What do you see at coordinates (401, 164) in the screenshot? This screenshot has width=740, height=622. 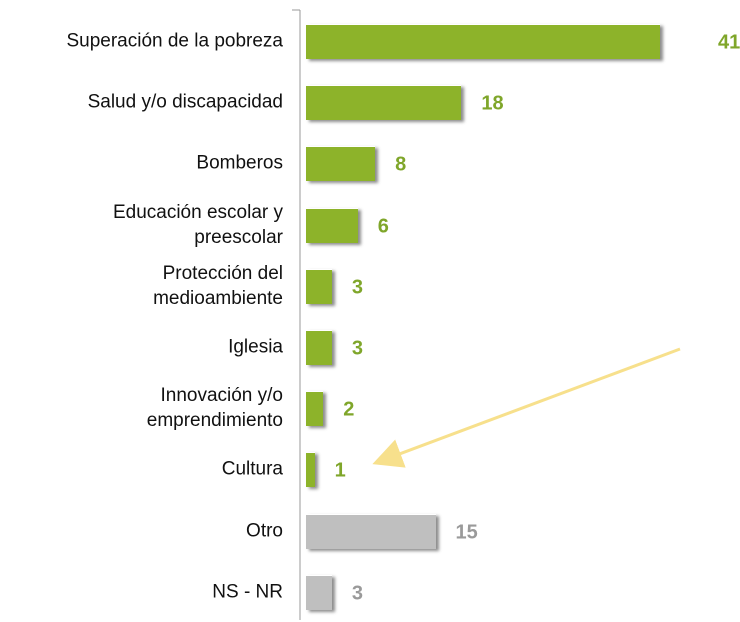 I see `value-label: 8` at bounding box center [401, 164].